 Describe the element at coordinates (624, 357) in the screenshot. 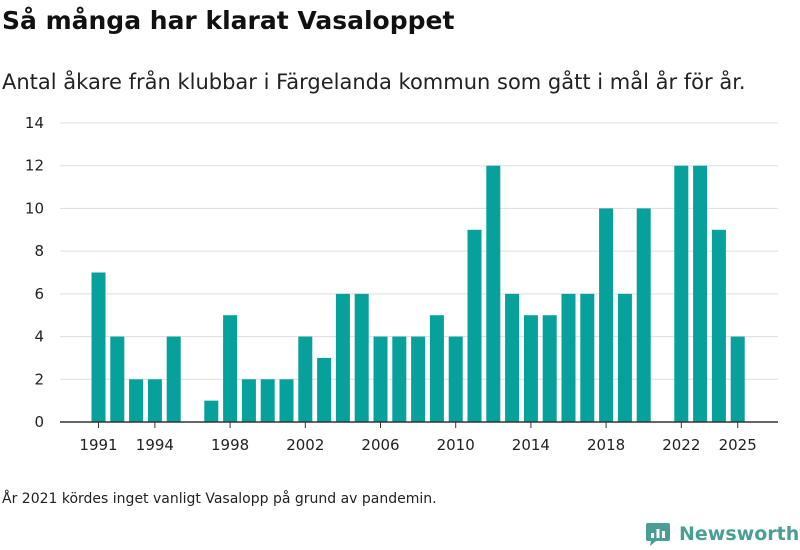

I see `bar-2019` at that location.